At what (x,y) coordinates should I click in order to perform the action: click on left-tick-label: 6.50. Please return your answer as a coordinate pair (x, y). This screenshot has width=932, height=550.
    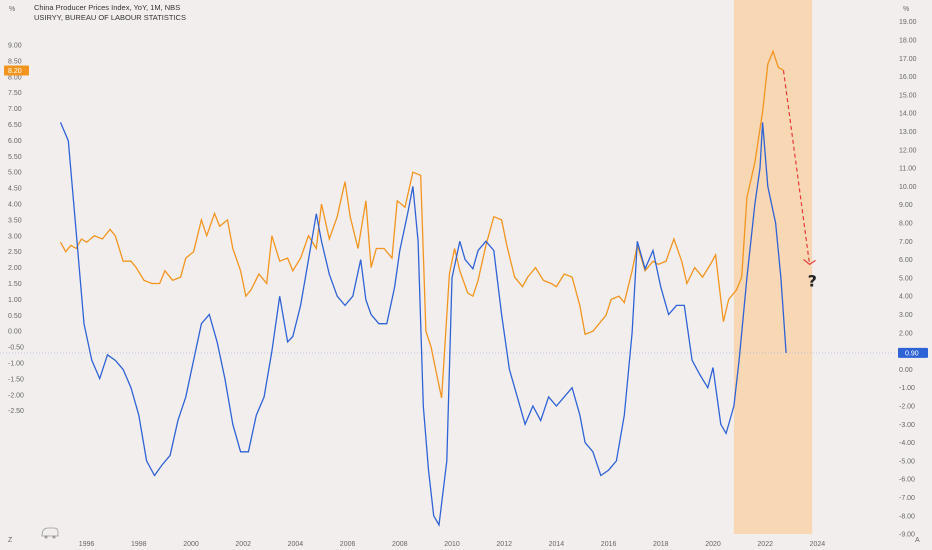
    Looking at the image, I should click on (15, 125).